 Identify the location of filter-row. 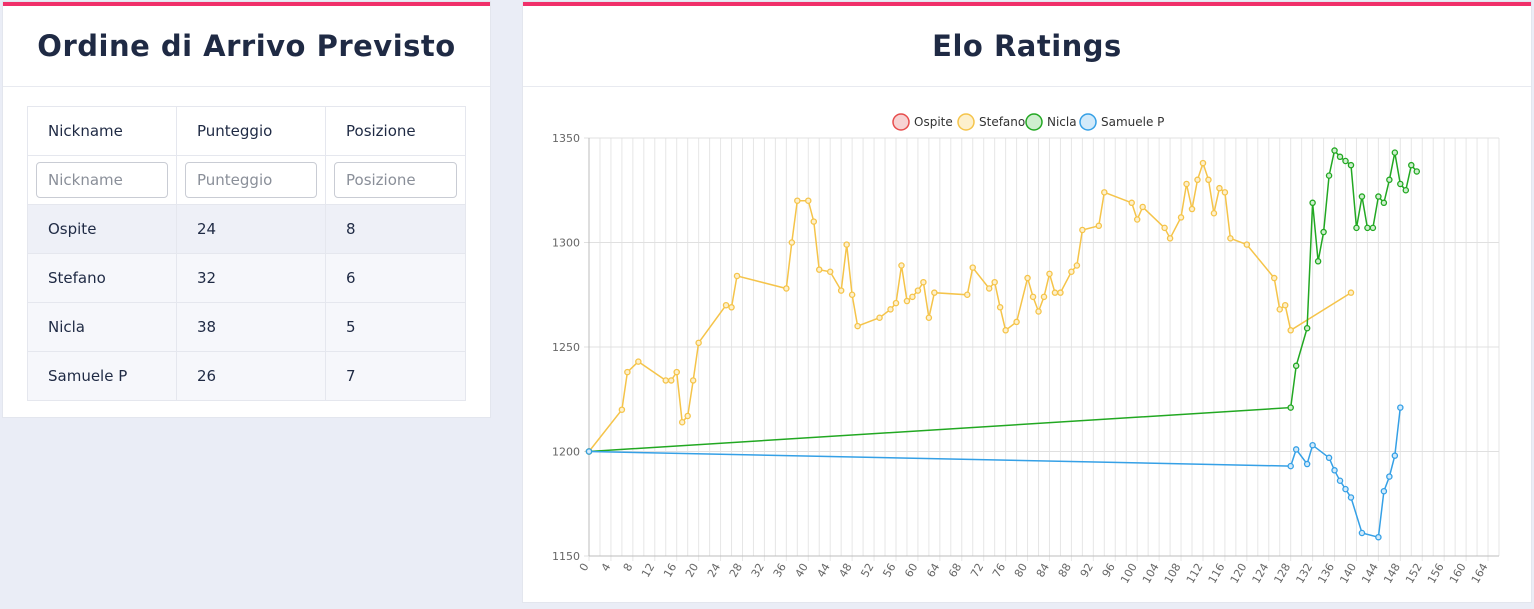
(246, 180).